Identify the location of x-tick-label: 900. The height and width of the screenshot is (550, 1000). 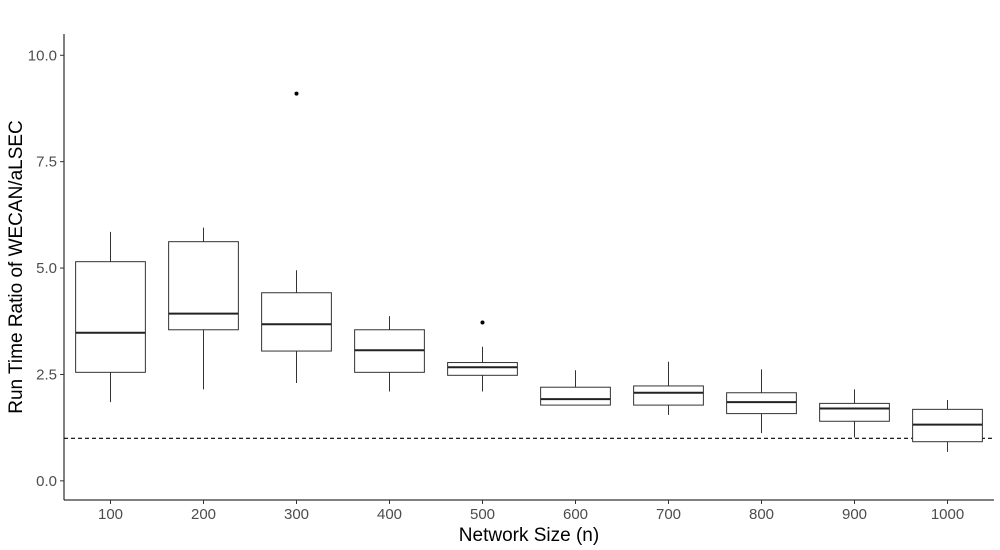
(854, 514).